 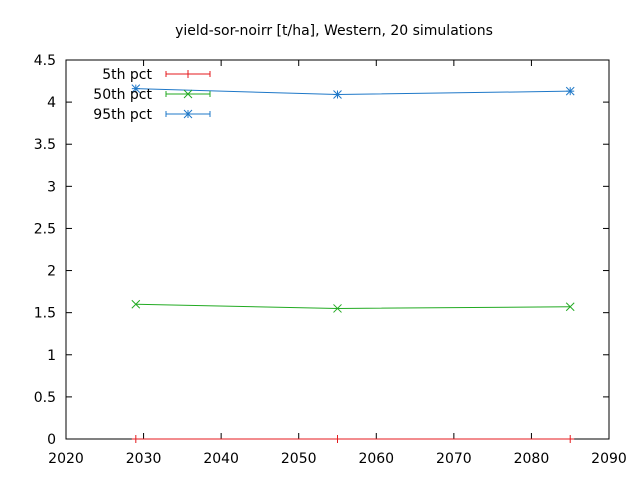 I want to click on series-line, so click(x=353, y=306).